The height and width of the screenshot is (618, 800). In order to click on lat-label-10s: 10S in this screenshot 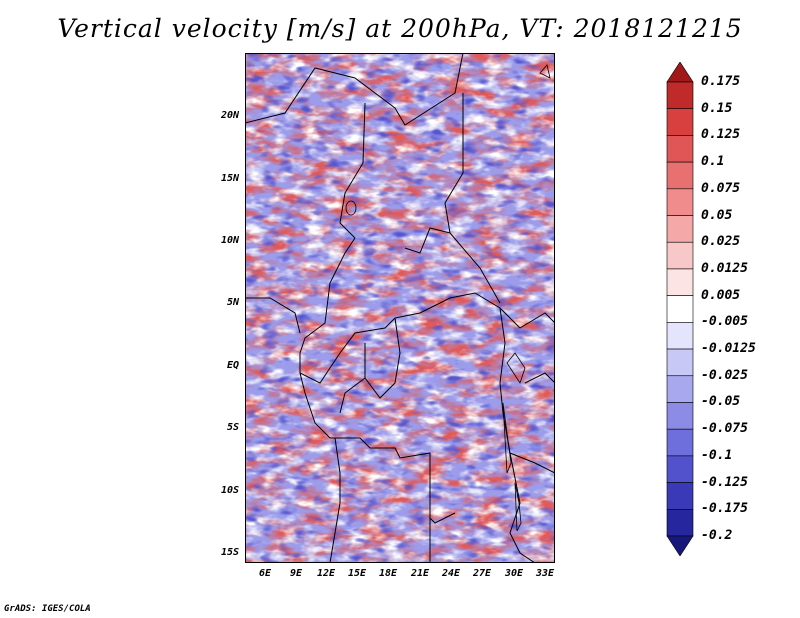, I will do `click(229, 490)`.